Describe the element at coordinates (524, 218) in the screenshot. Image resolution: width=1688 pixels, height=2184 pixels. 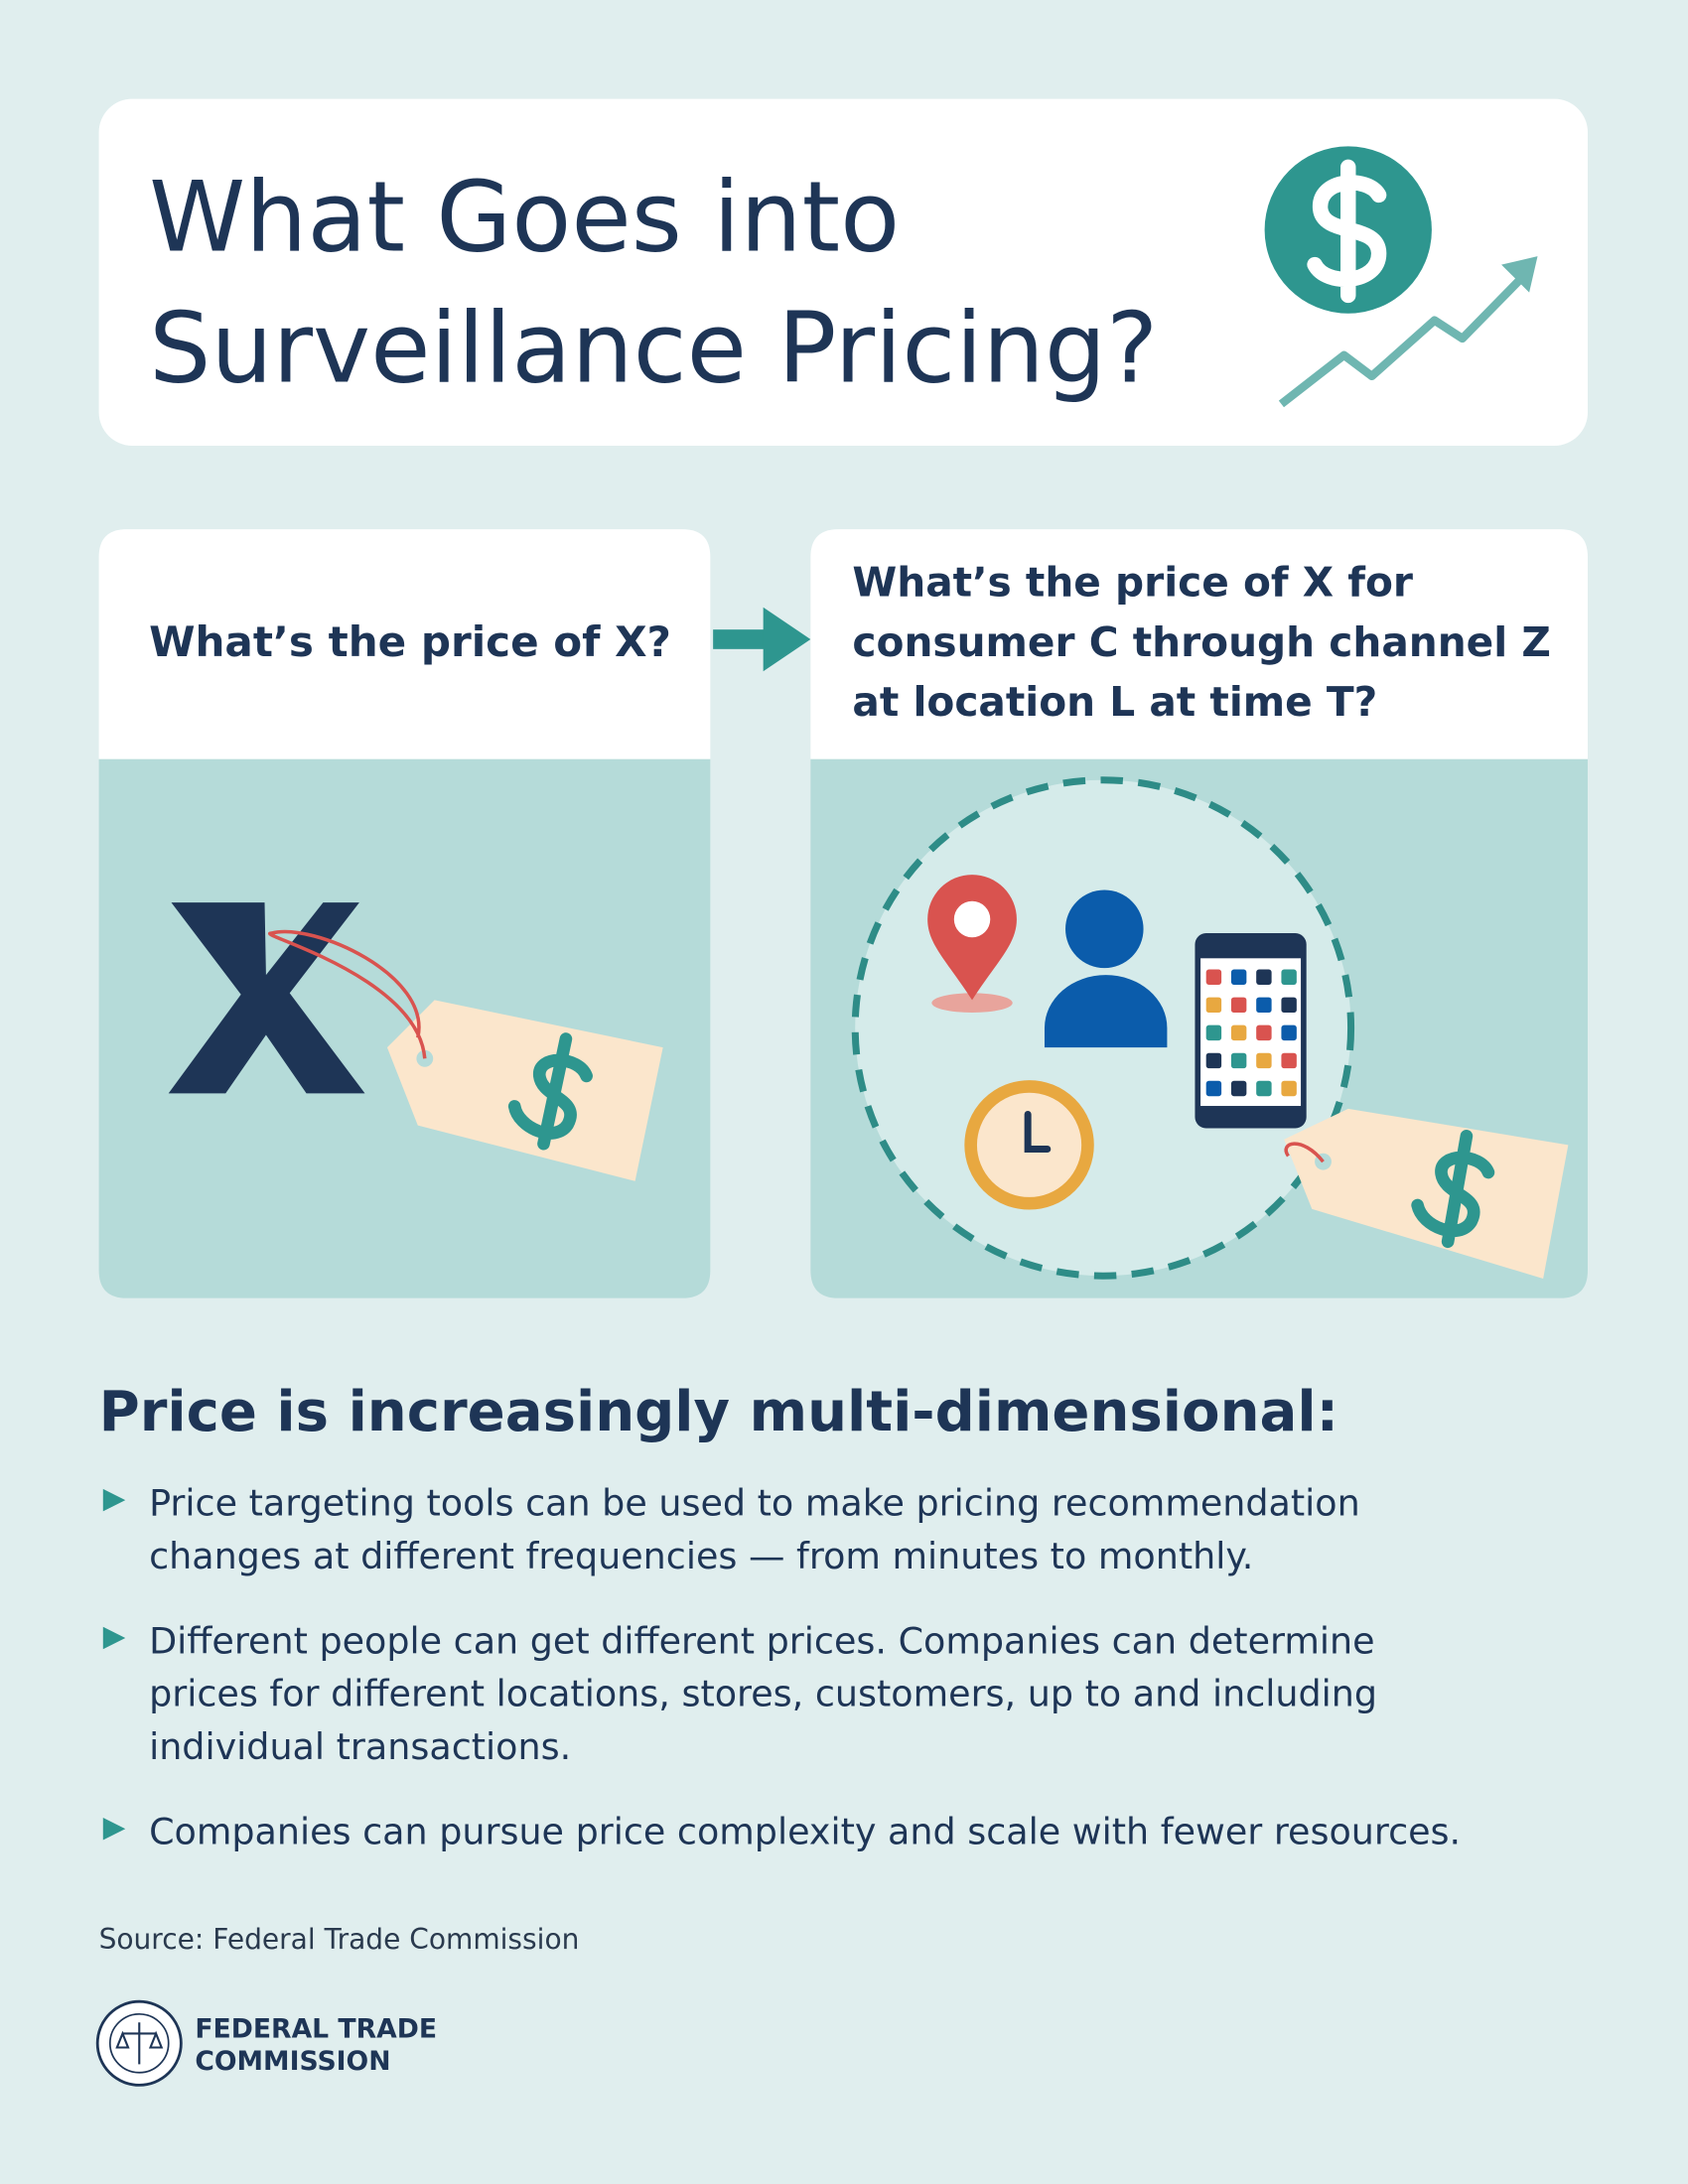
I see `title-line: What Goes into` at that location.